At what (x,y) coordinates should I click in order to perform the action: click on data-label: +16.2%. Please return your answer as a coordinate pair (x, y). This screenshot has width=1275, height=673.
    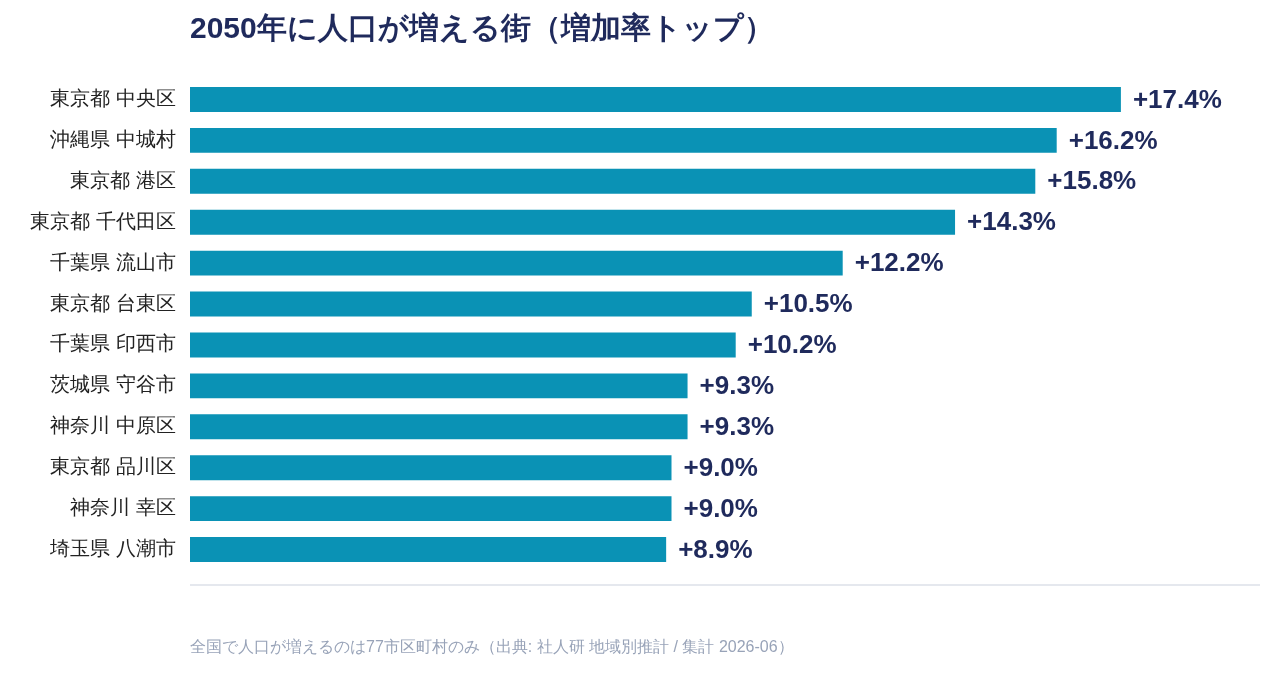
    Looking at the image, I should click on (1113, 139).